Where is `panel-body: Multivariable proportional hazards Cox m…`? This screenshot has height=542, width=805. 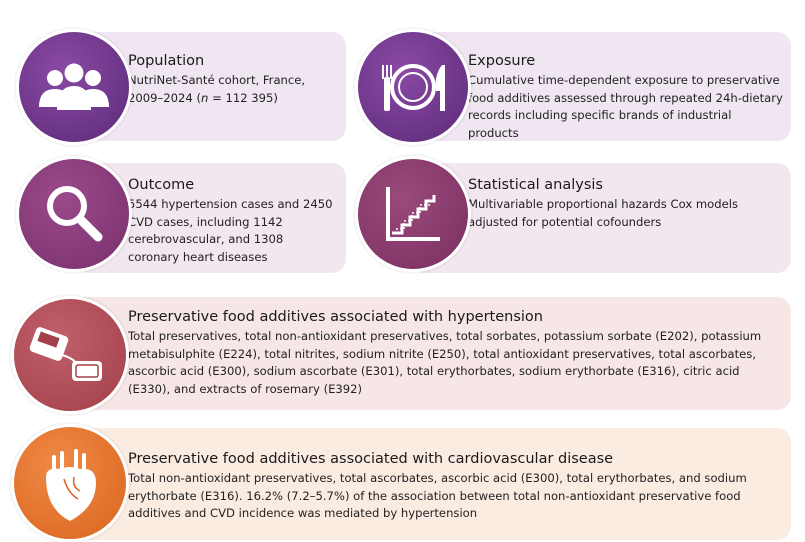 panel-body: Multivariable proportional hazards Cox m… is located at coordinates (603, 213).